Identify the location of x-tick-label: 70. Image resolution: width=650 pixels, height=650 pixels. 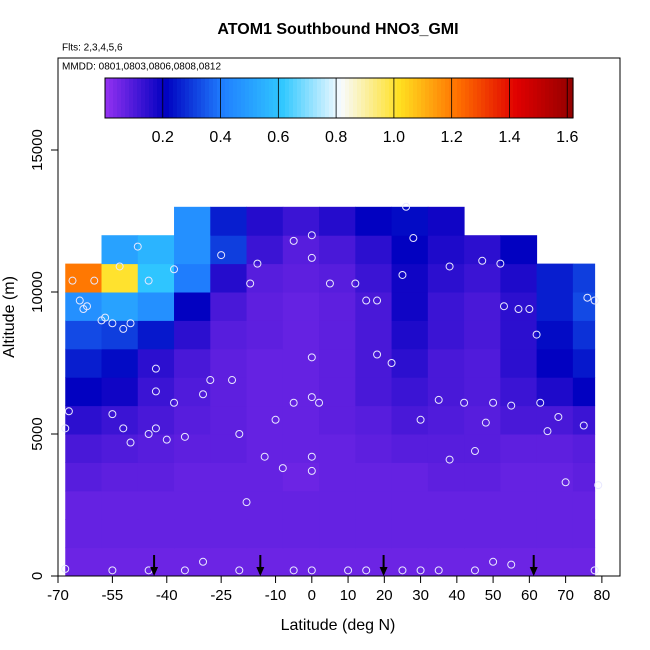
(565, 595).